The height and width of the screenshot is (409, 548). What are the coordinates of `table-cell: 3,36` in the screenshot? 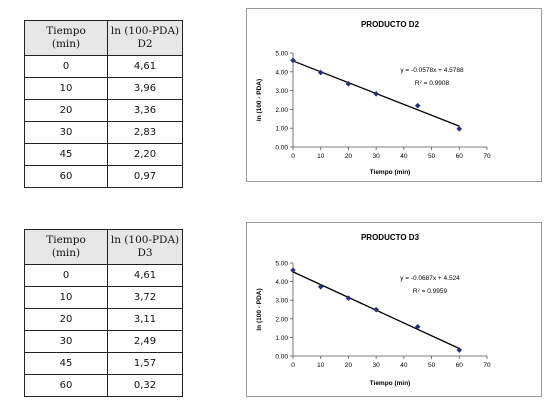 It's located at (145, 110).